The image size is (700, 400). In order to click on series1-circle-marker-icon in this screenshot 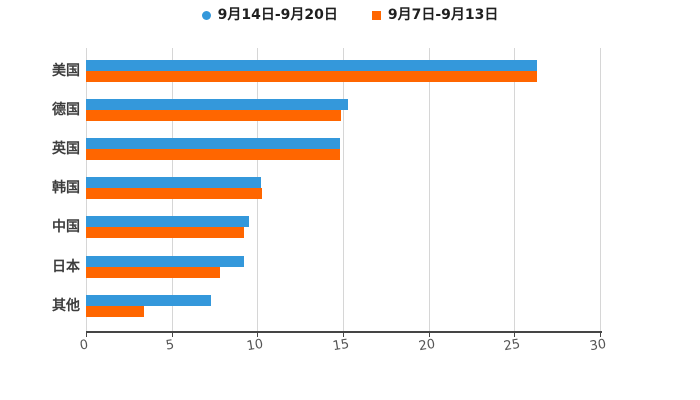, I will do `click(206, 15)`.